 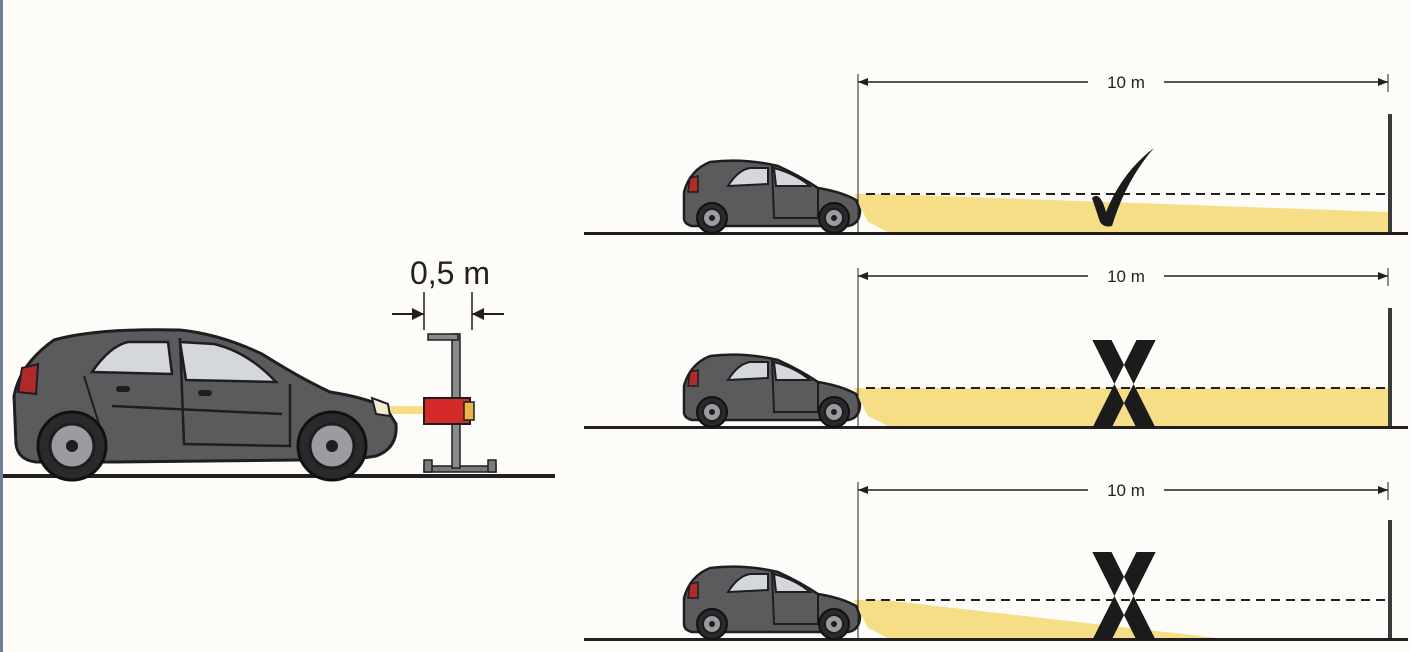 I want to click on setup-scene: 0,5 m, so click(x=279, y=368).